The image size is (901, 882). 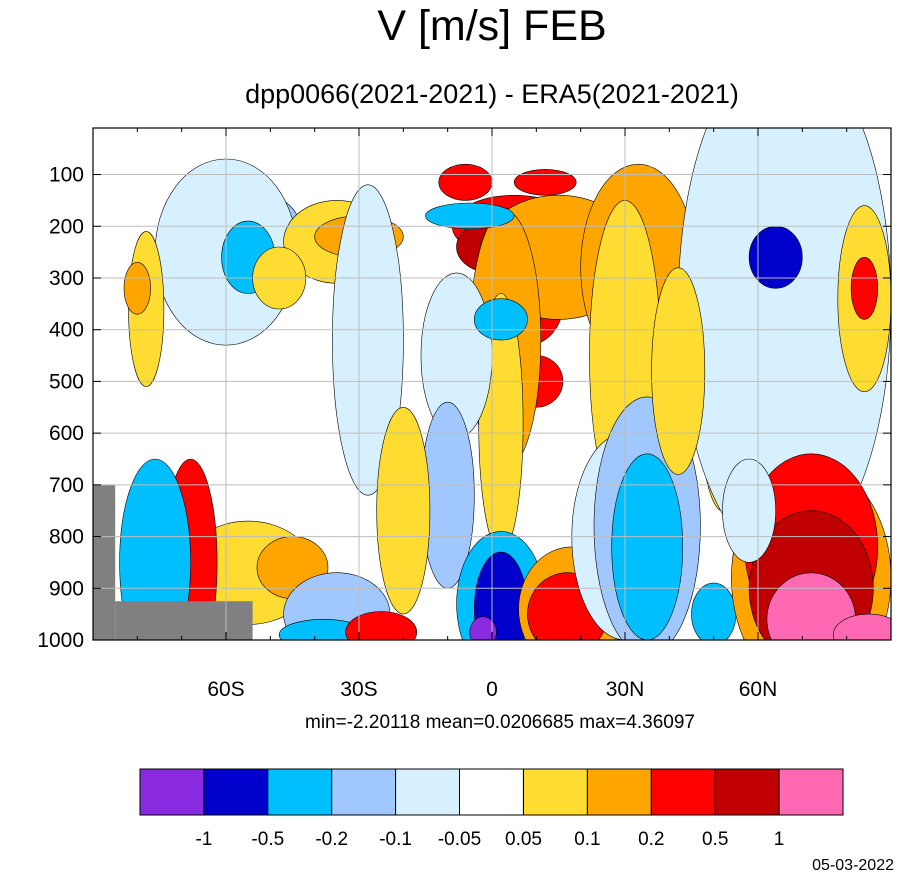 I want to click on y-tick-label-2: 300, so click(x=66, y=278).